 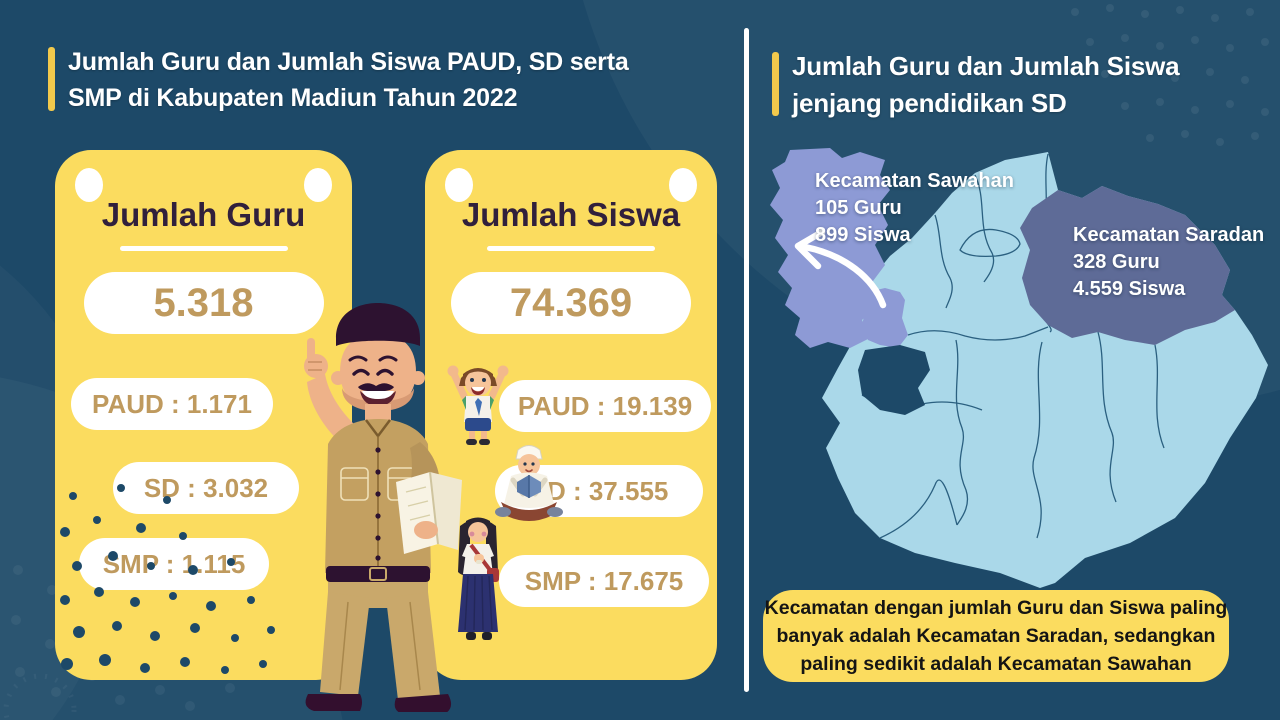 What do you see at coordinates (1129, 289) in the screenshot?
I see `saradan-siswa: 4.559 Siswa` at bounding box center [1129, 289].